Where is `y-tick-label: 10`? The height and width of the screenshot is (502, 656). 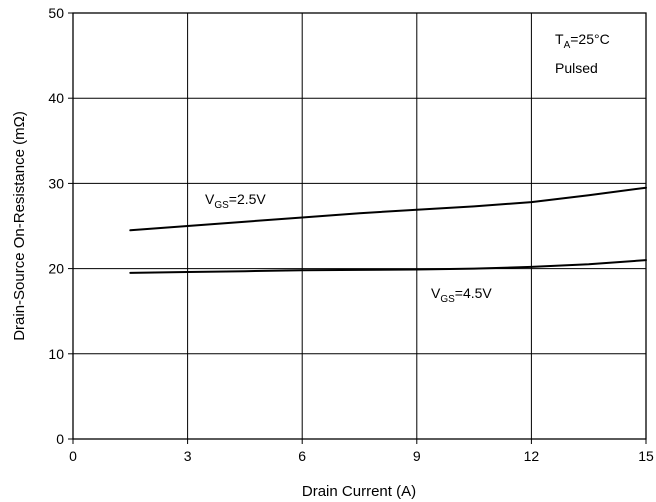
y-tick-label: 10 is located at coordinates (56, 354).